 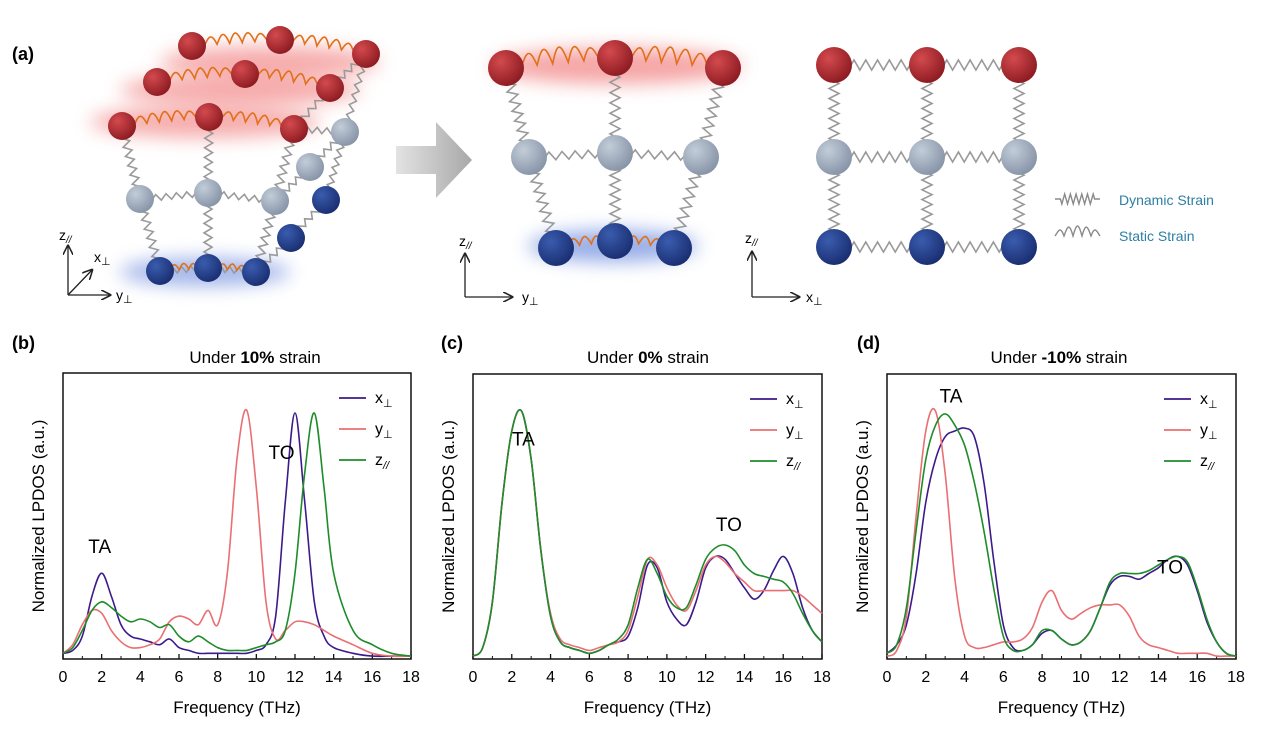 What do you see at coordinates (1058, 357) in the screenshot?
I see `chart-title: Under -10% strain` at bounding box center [1058, 357].